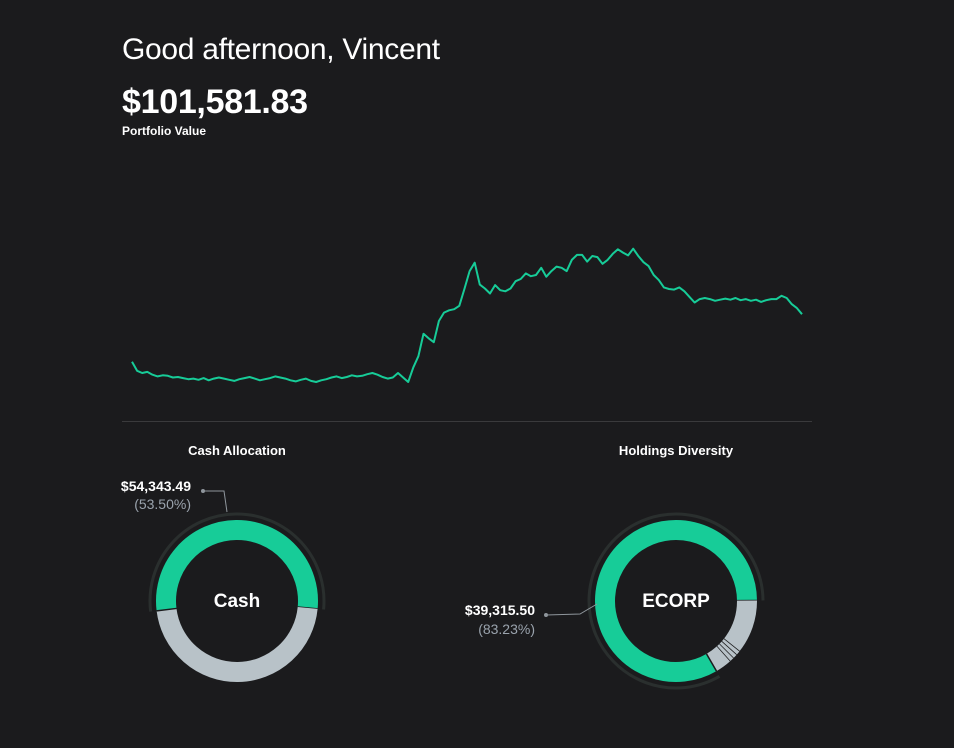 The width and height of the screenshot is (954, 748). Describe the element at coordinates (155, 486) in the screenshot. I see `cash-callout-value: $54,343.49` at that location.